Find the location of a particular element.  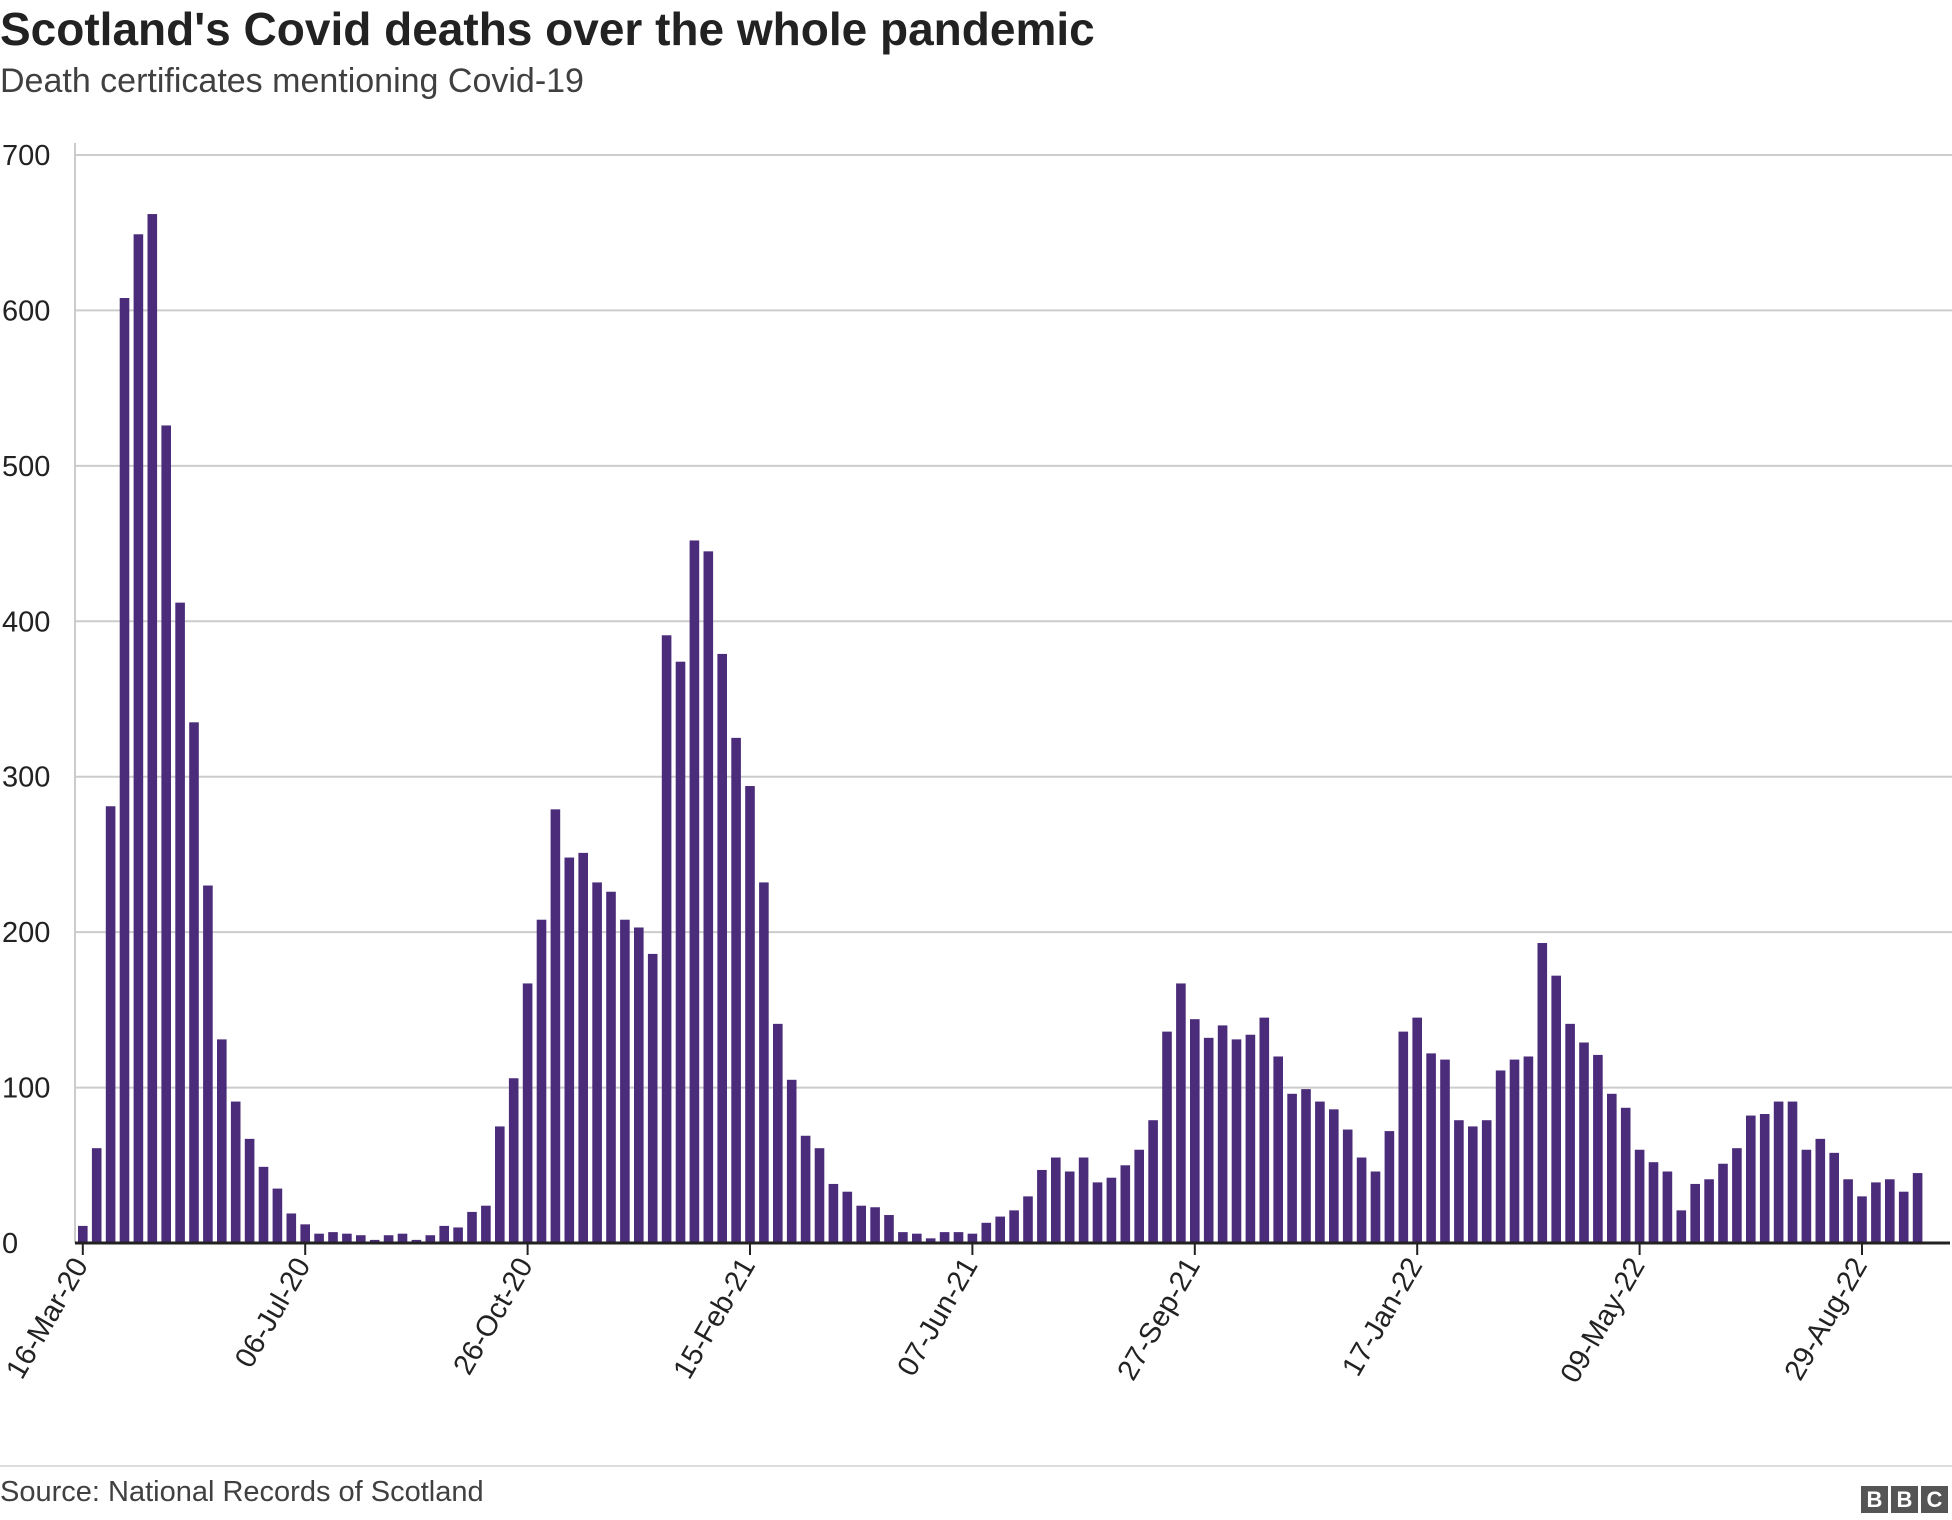

x-tick-label: 29-Aug-22 is located at coordinates (1826, 1319).